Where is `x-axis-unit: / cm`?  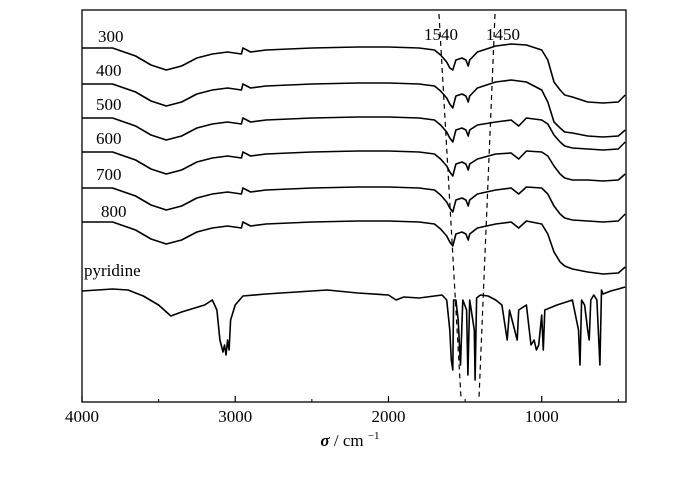 x-axis-unit: / cm is located at coordinates (349, 440).